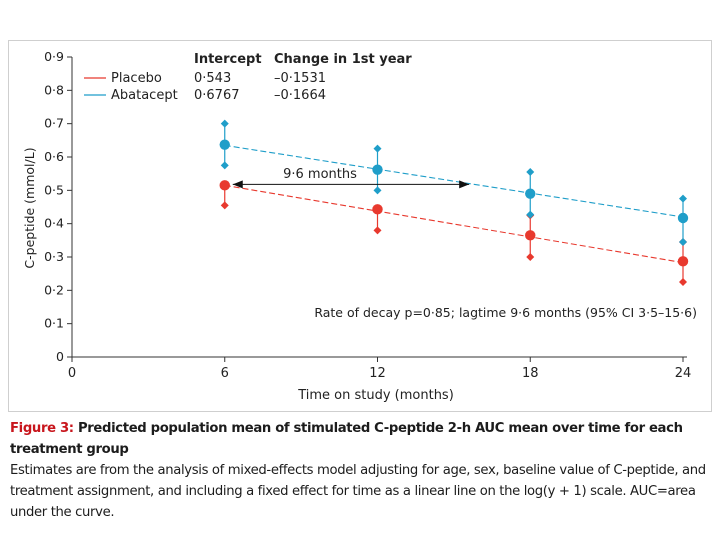 The width and height of the screenshot is (720, 540). Describe the element at coordinates (320, 174) in the screenshot. I see `arrow-label: 9·6 months` at that location.